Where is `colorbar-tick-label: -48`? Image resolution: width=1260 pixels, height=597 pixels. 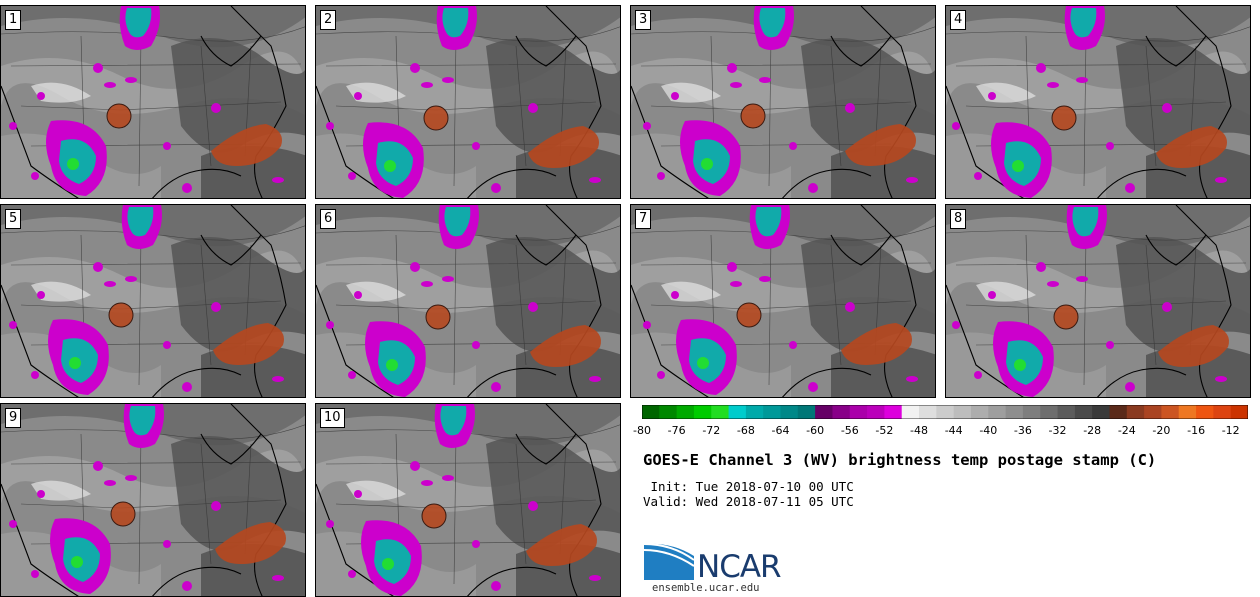 colorbar-tick-label: -48 is located at coordinates (919, 430).